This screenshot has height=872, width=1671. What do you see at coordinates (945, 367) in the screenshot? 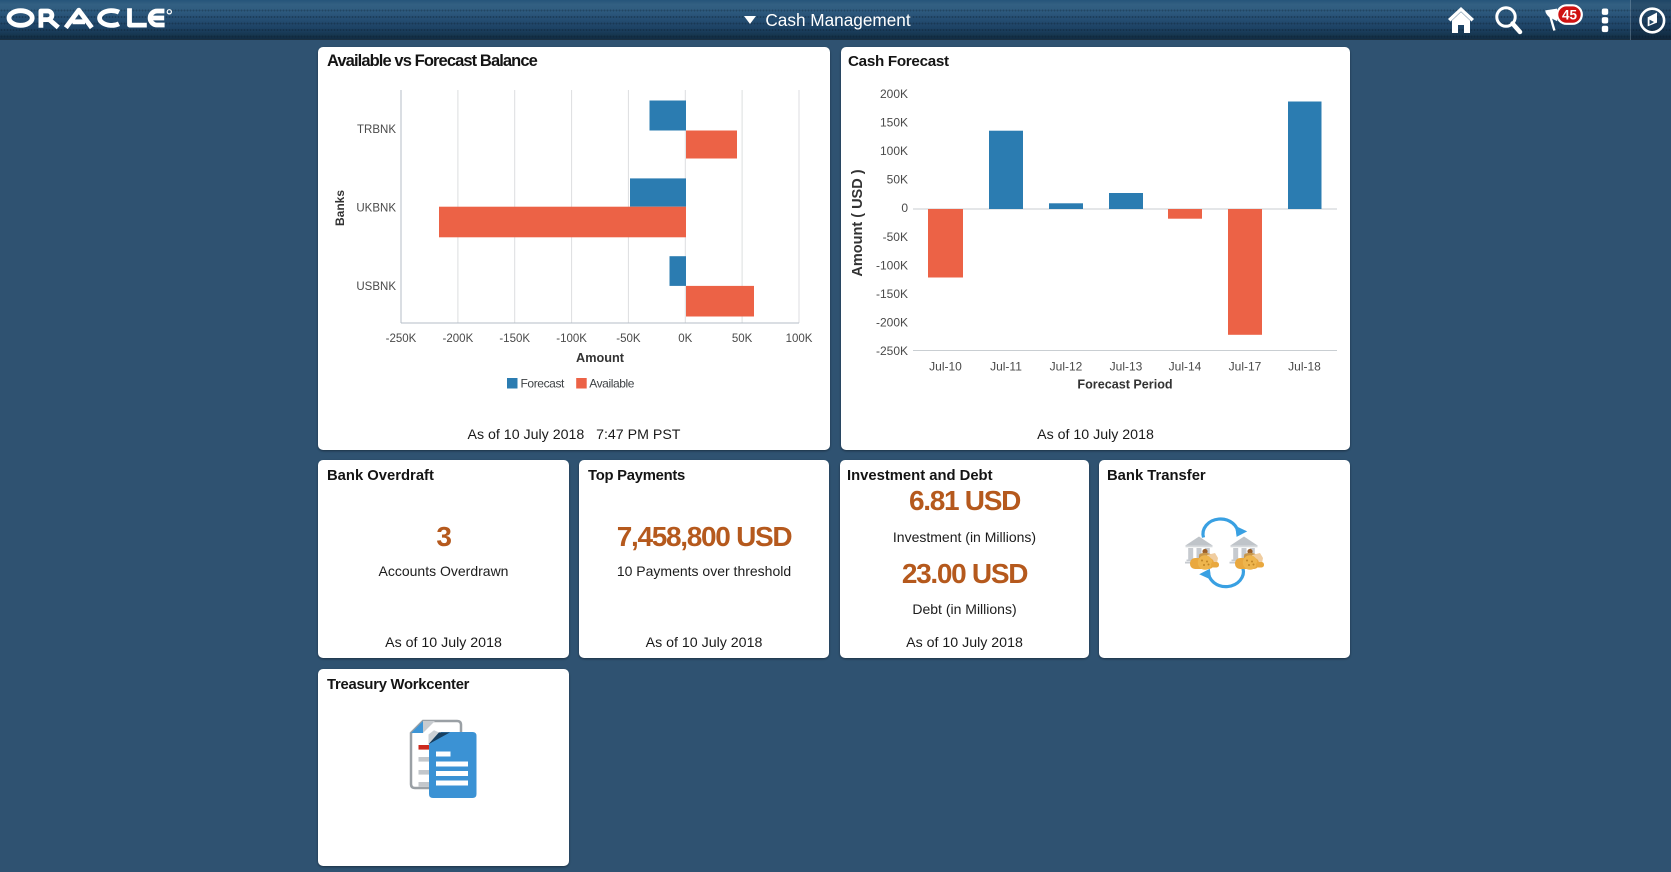
I see `svg-text: Jul-10` at bounding box center [945, 367].